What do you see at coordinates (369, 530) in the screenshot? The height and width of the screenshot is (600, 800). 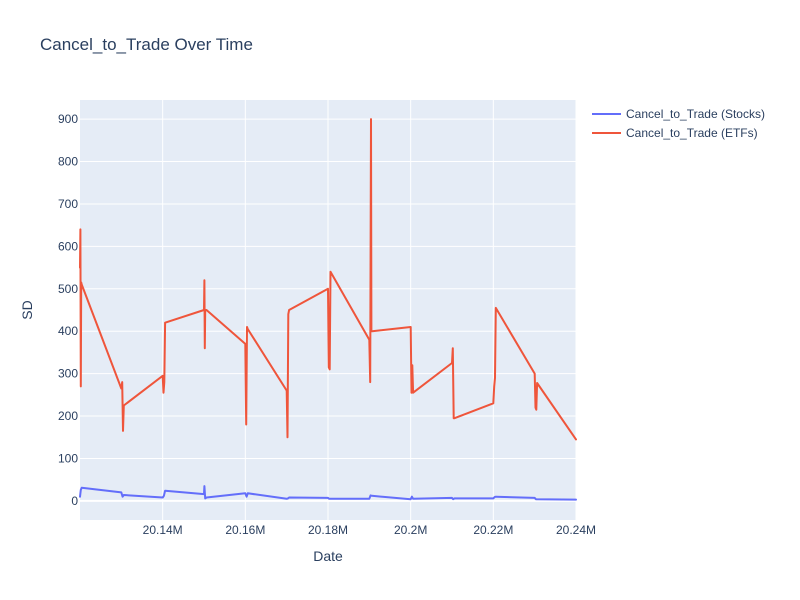 I see `x-tick-labels: 20.14M 20.16M 20.18M 20.2M 20.22M 20.24M` at bounding box center [369, 530].